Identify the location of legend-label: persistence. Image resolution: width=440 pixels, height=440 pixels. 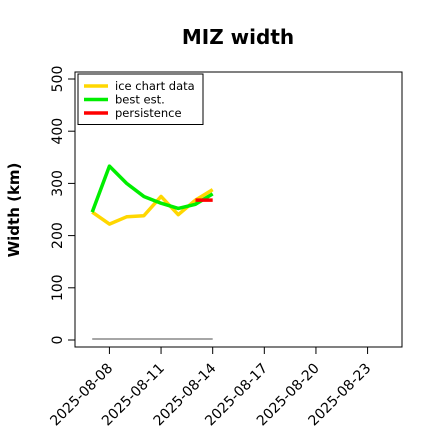
(148, 113).